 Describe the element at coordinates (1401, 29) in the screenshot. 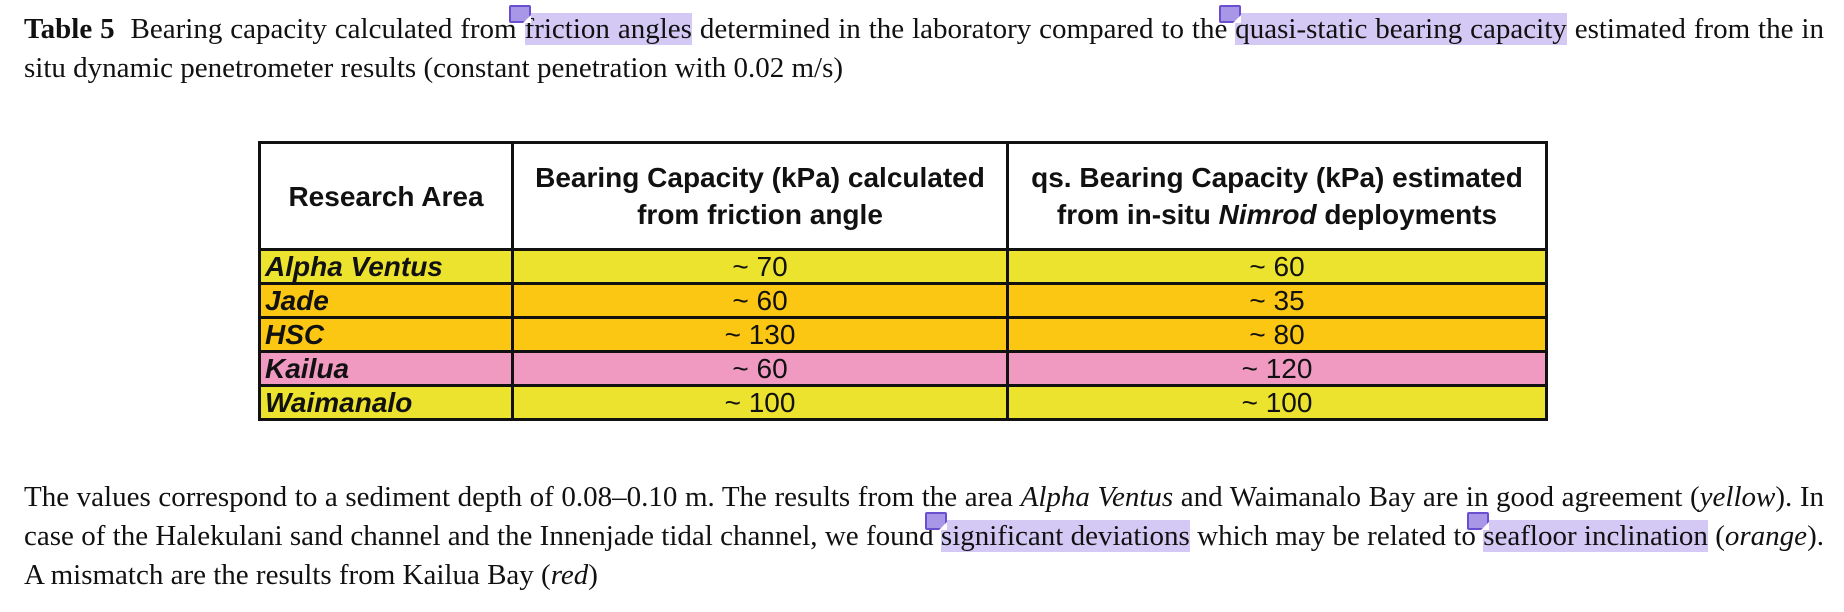

I see `highlight-text: quasi-static bearing capacity` at that location.